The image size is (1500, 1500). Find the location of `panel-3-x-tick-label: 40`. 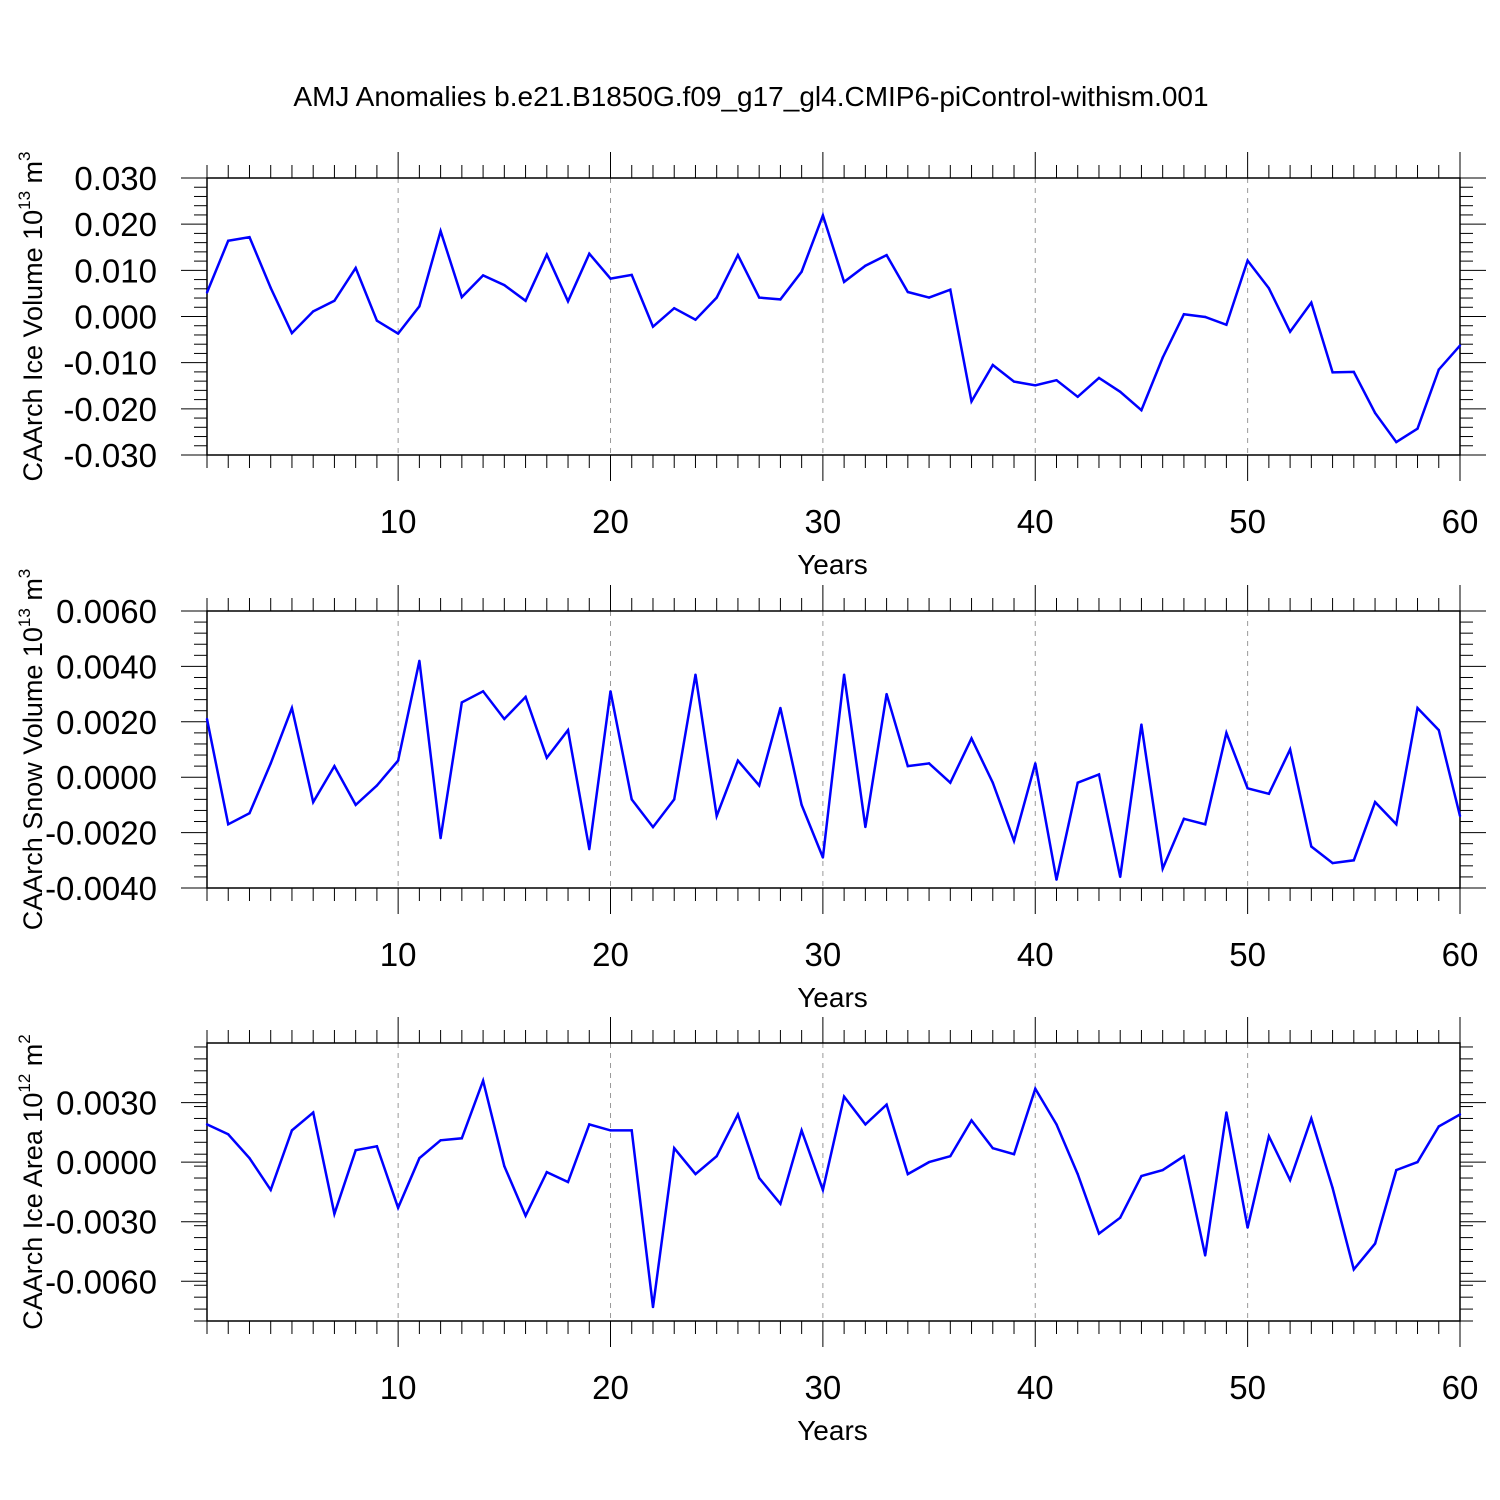

panel-3-x-tick-label: 40 is located at coordinates (1035, 1387).